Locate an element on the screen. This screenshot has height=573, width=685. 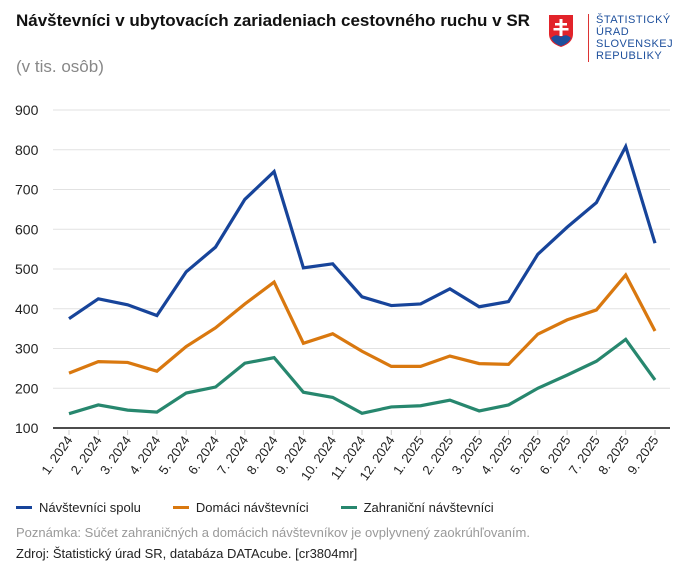
logo: ŠTATISTICKÝ ÚRAD SLOVENSKEJ REPUBLIKY is located at coordinates (610, 38).